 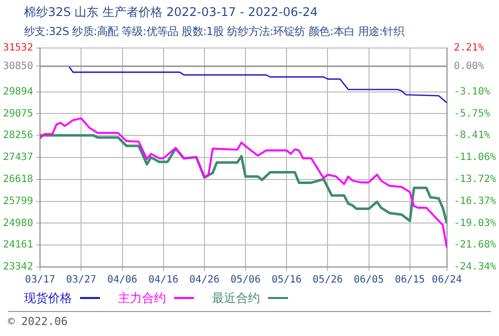 I want to click on y-tick-label: 25799, so click(x=18, y=201).